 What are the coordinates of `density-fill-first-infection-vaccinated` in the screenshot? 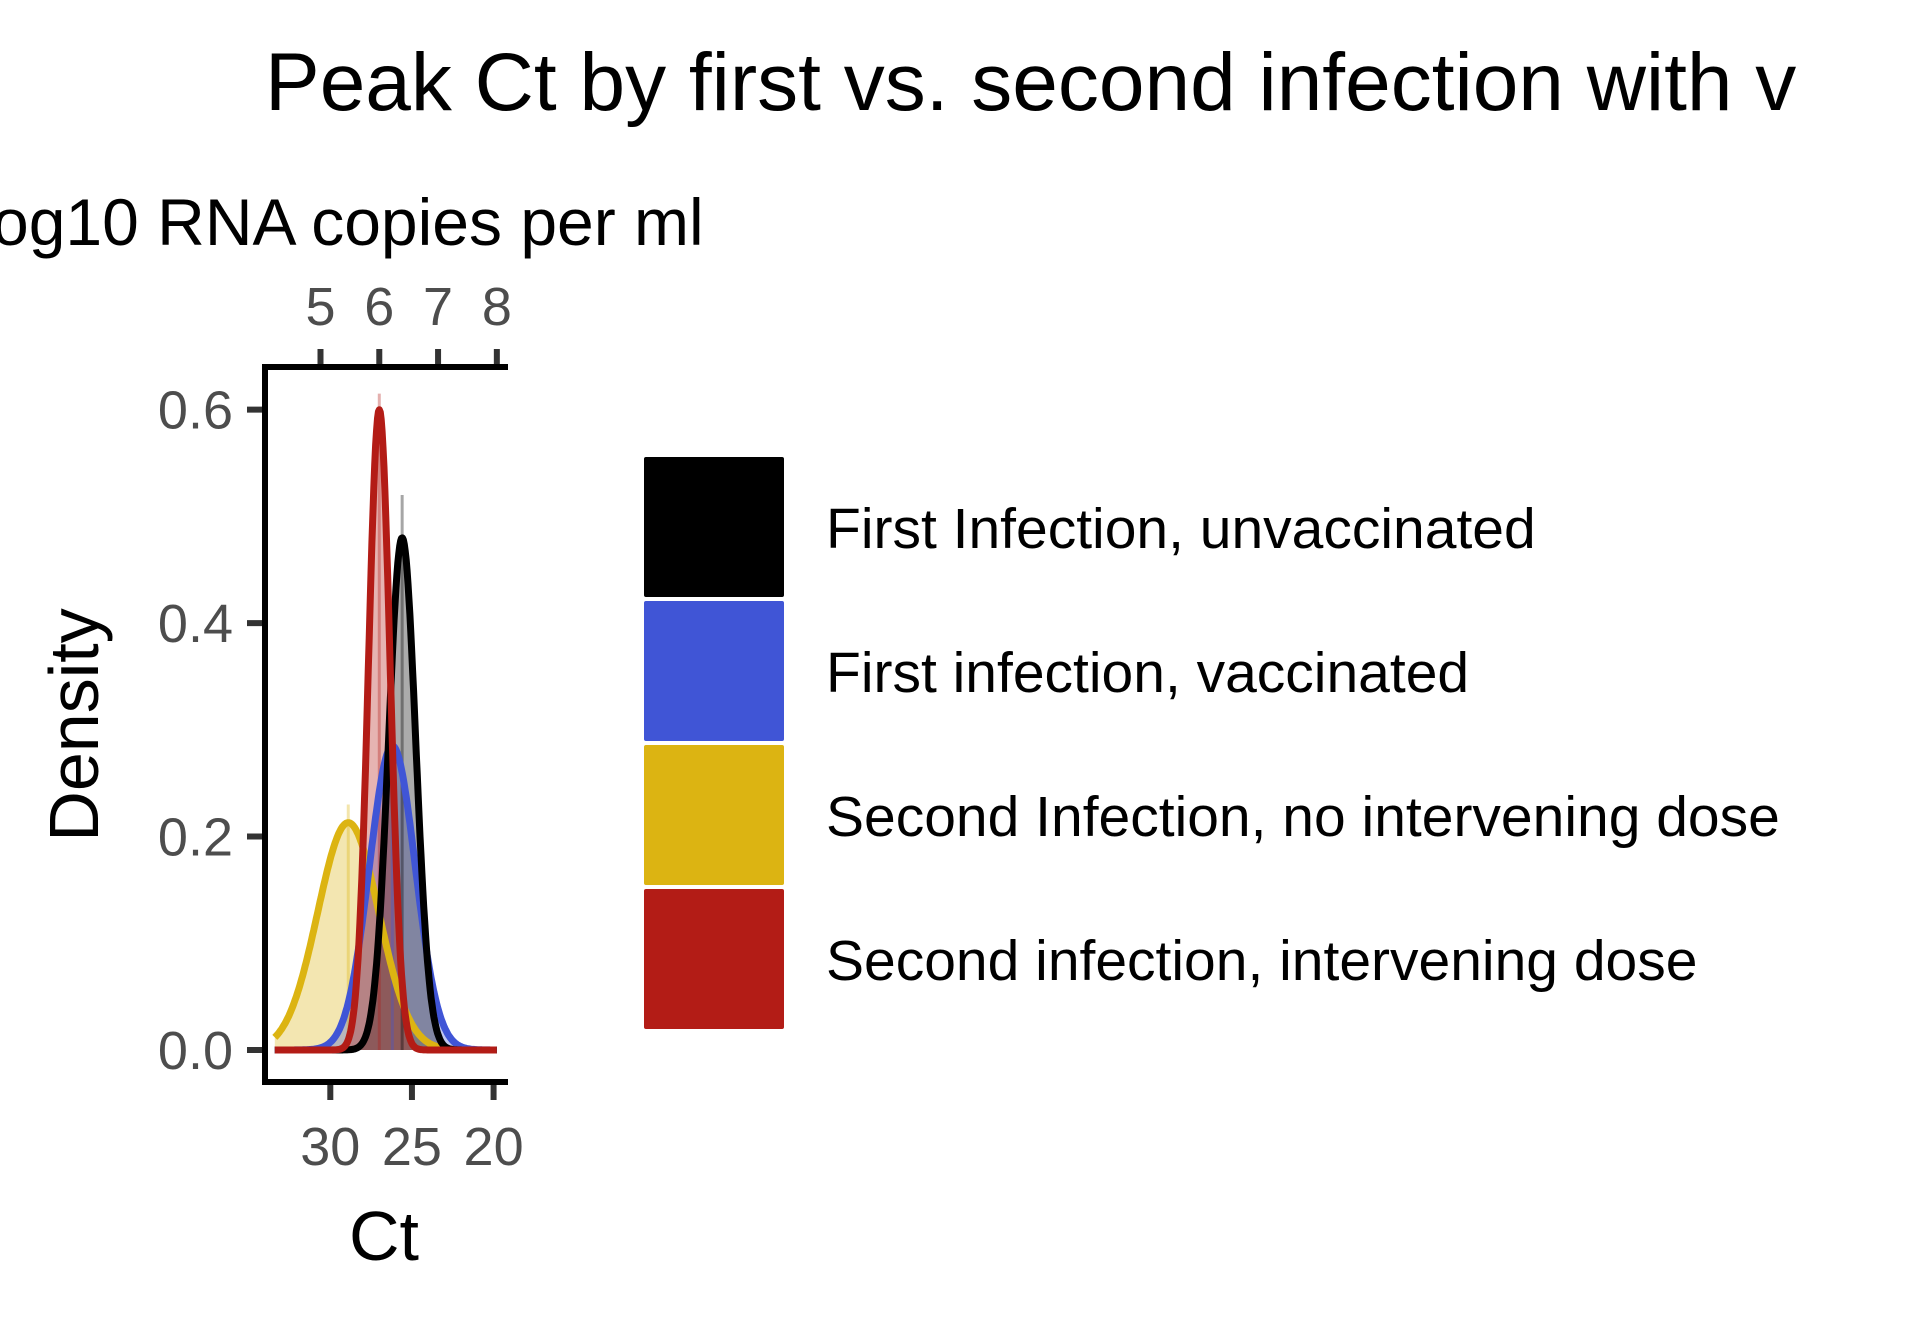 It's located at (385, 897).